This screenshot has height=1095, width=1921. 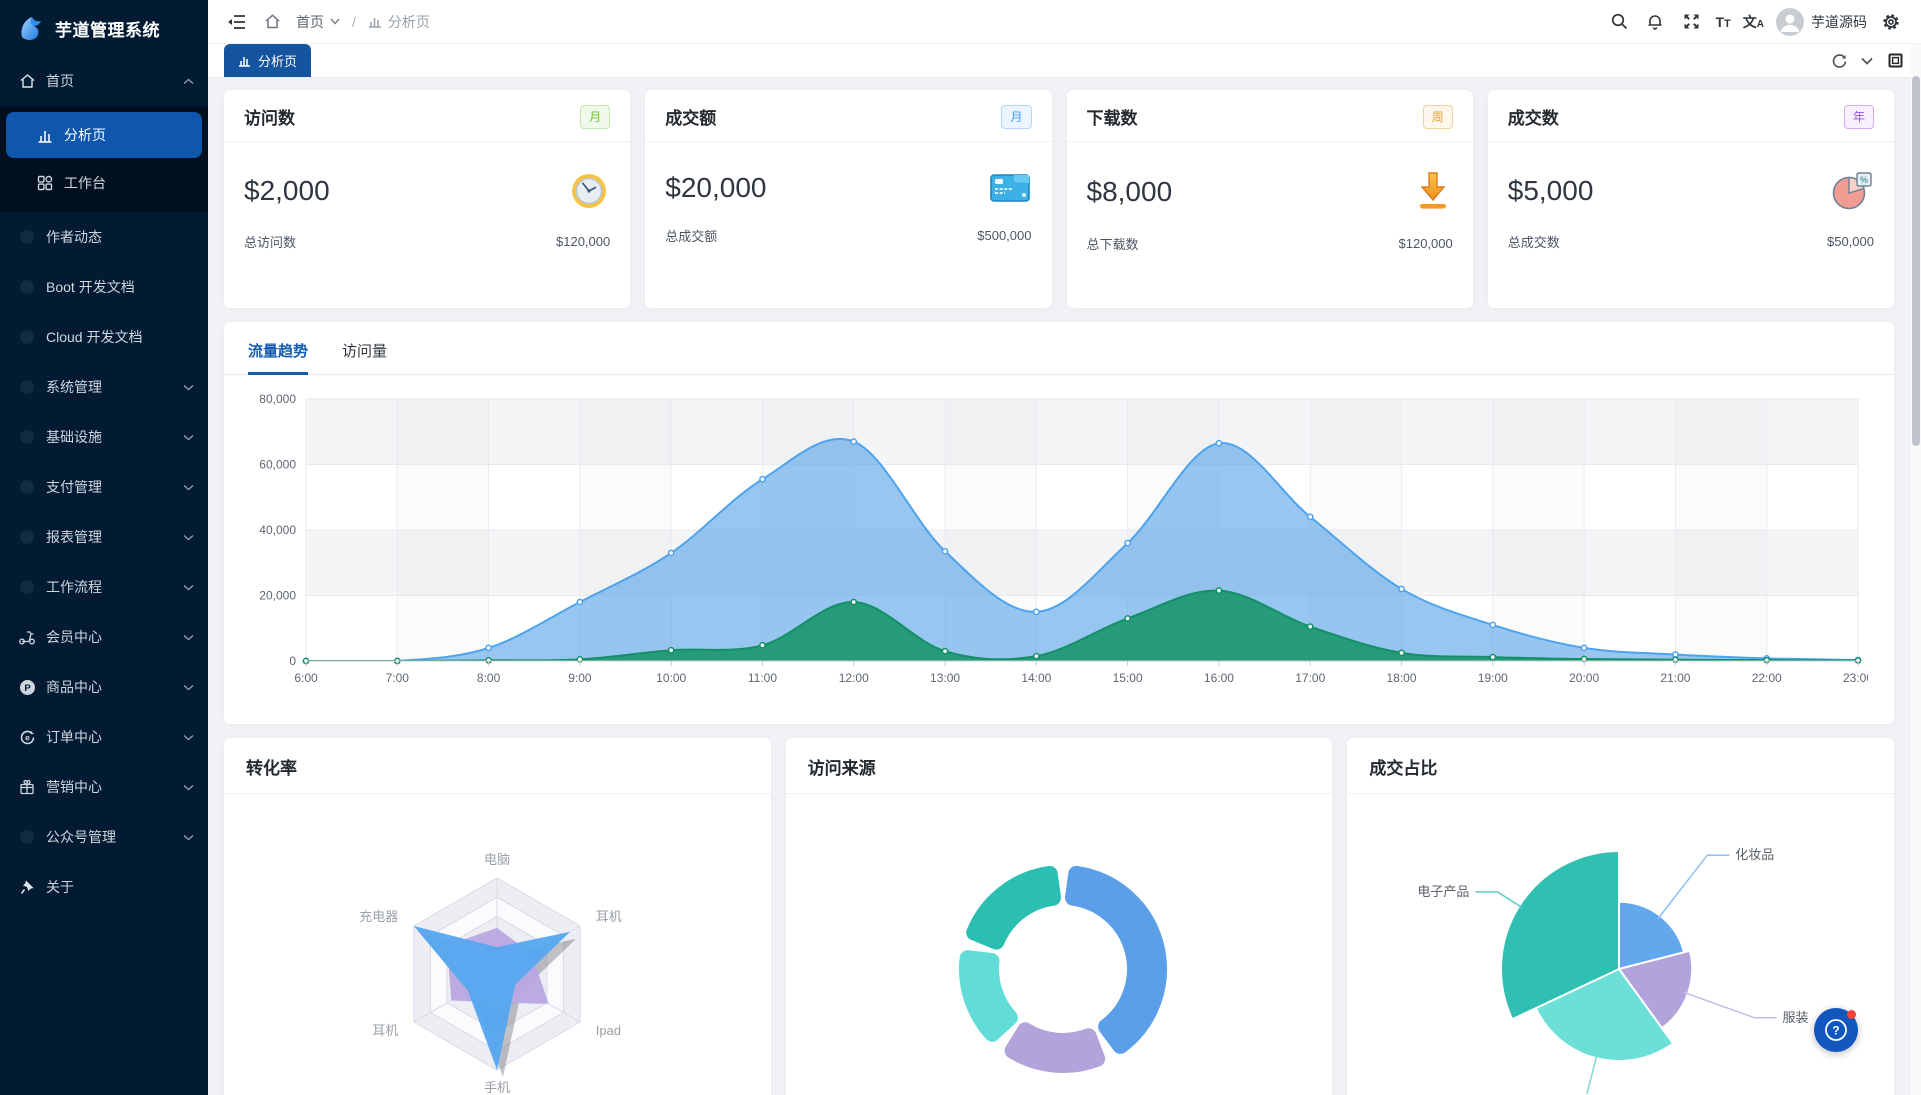 What do you see at coordinates (398, 678) in the screenshot?
I see `svg-text: 7:00` at bounding box center [398, 678].